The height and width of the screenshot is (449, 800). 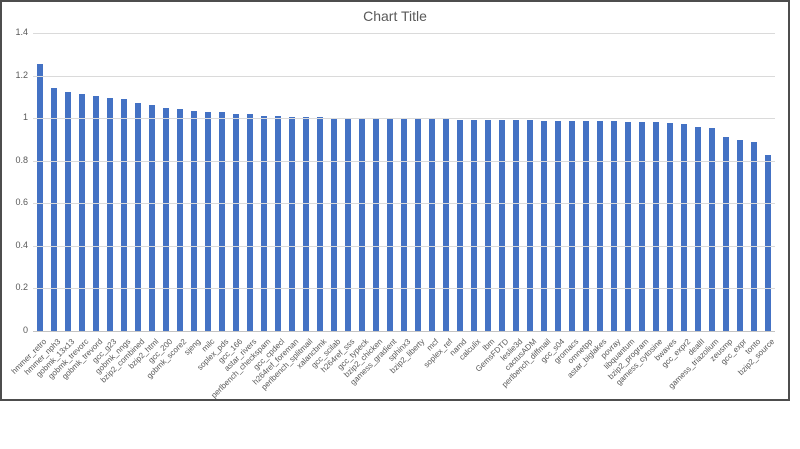 I want to click on bar-leslie3d, so click(x=516, y=225).